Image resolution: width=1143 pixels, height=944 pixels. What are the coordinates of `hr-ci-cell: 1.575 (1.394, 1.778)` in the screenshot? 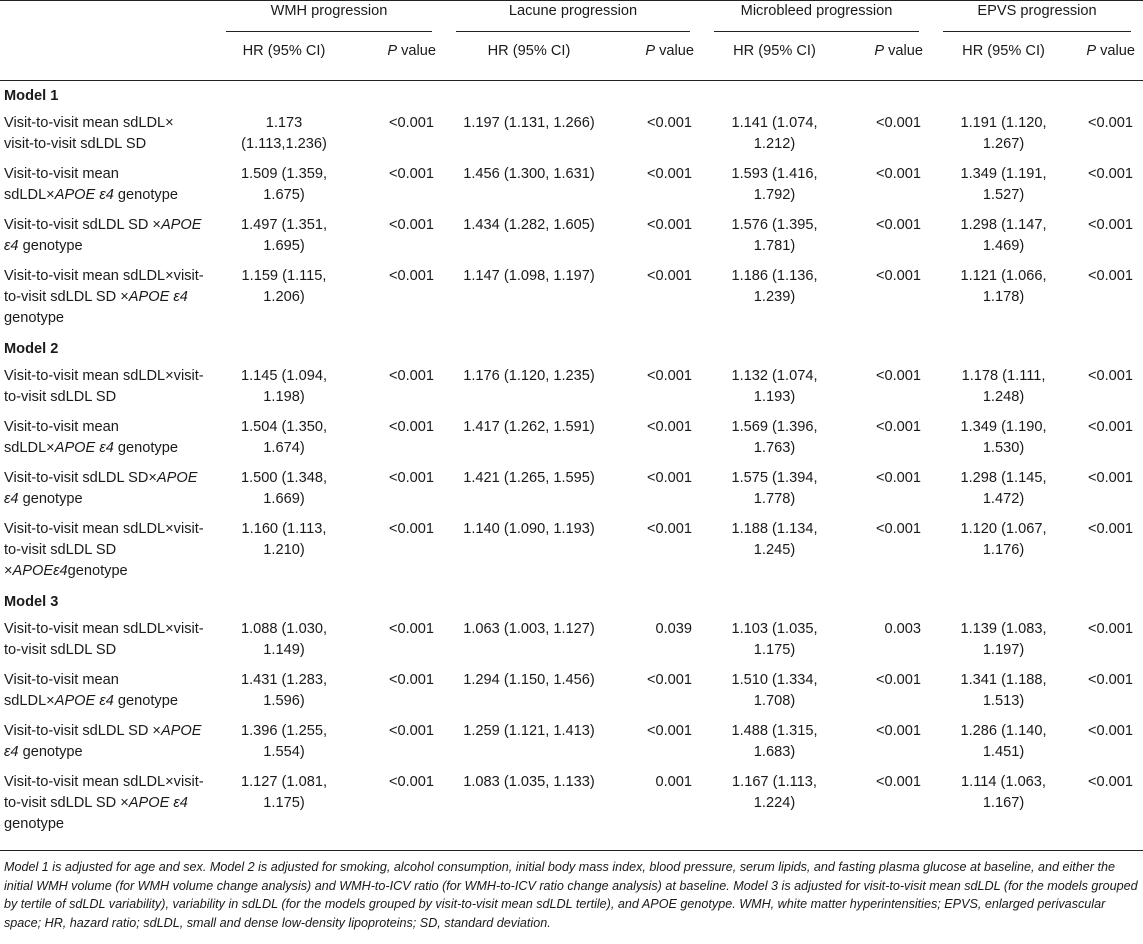 It's located at (774, 488).